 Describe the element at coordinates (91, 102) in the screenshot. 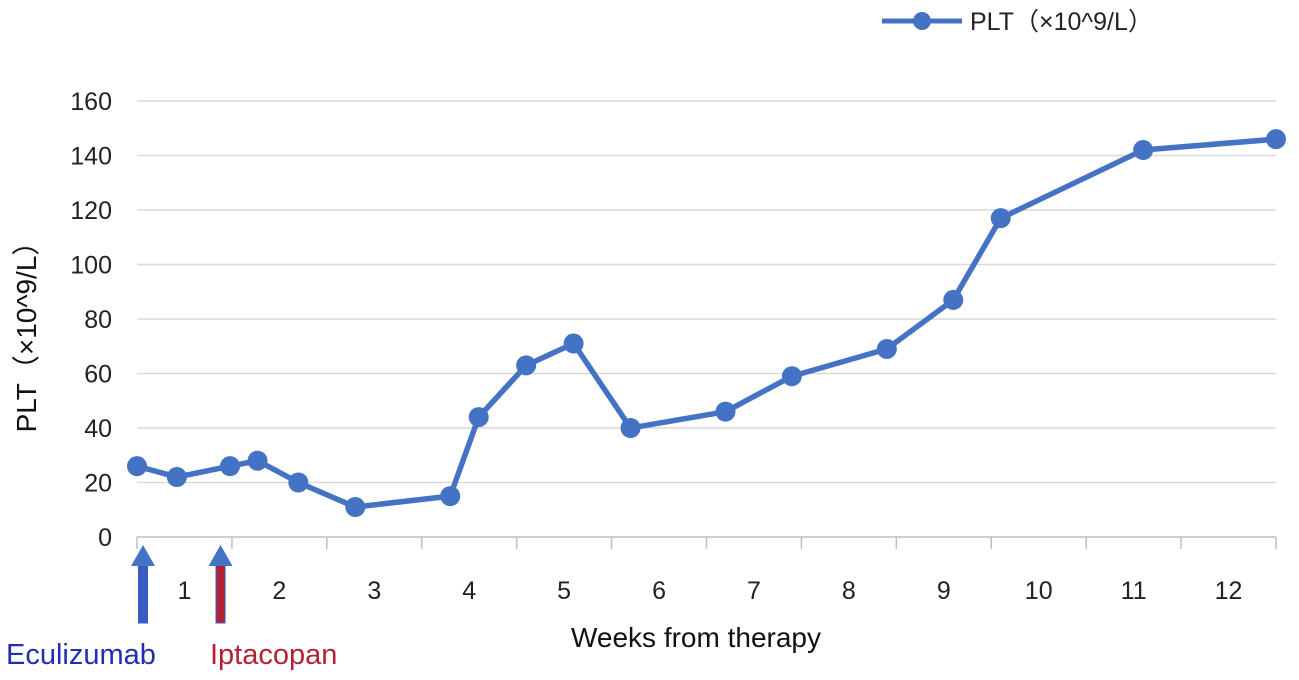

I see `y-tick-label: 160` at that location.